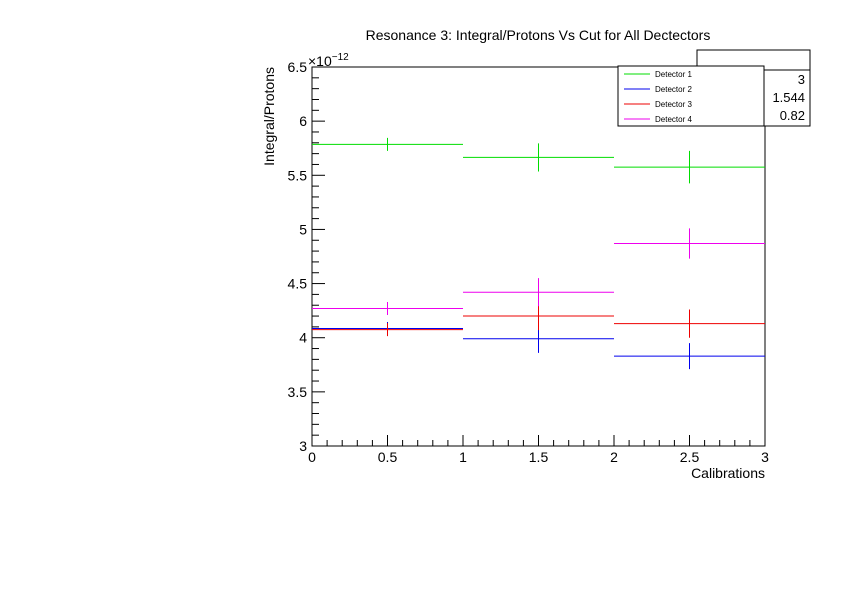  I want to click on stats-value-mean: 1.544, so click(788, 97).